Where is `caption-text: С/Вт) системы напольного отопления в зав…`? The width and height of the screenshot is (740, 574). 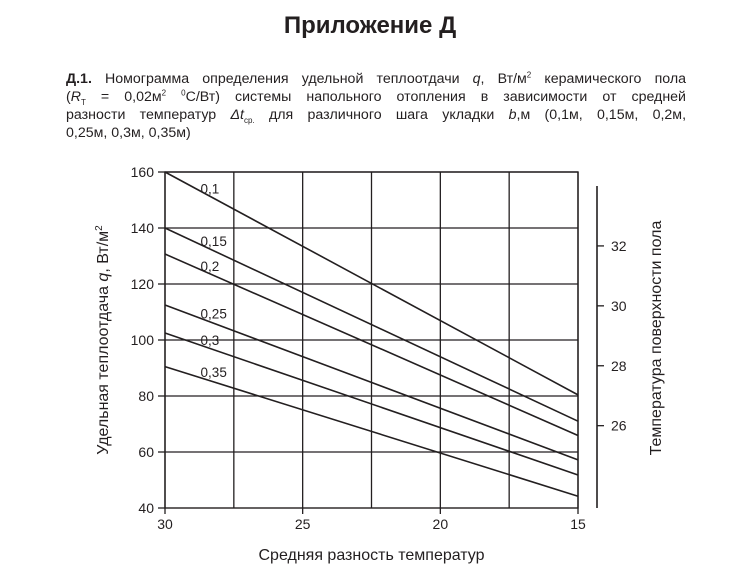 caption-text: С/Вт) системы напольного отопления в зав… is located at coordinates (435, 97).